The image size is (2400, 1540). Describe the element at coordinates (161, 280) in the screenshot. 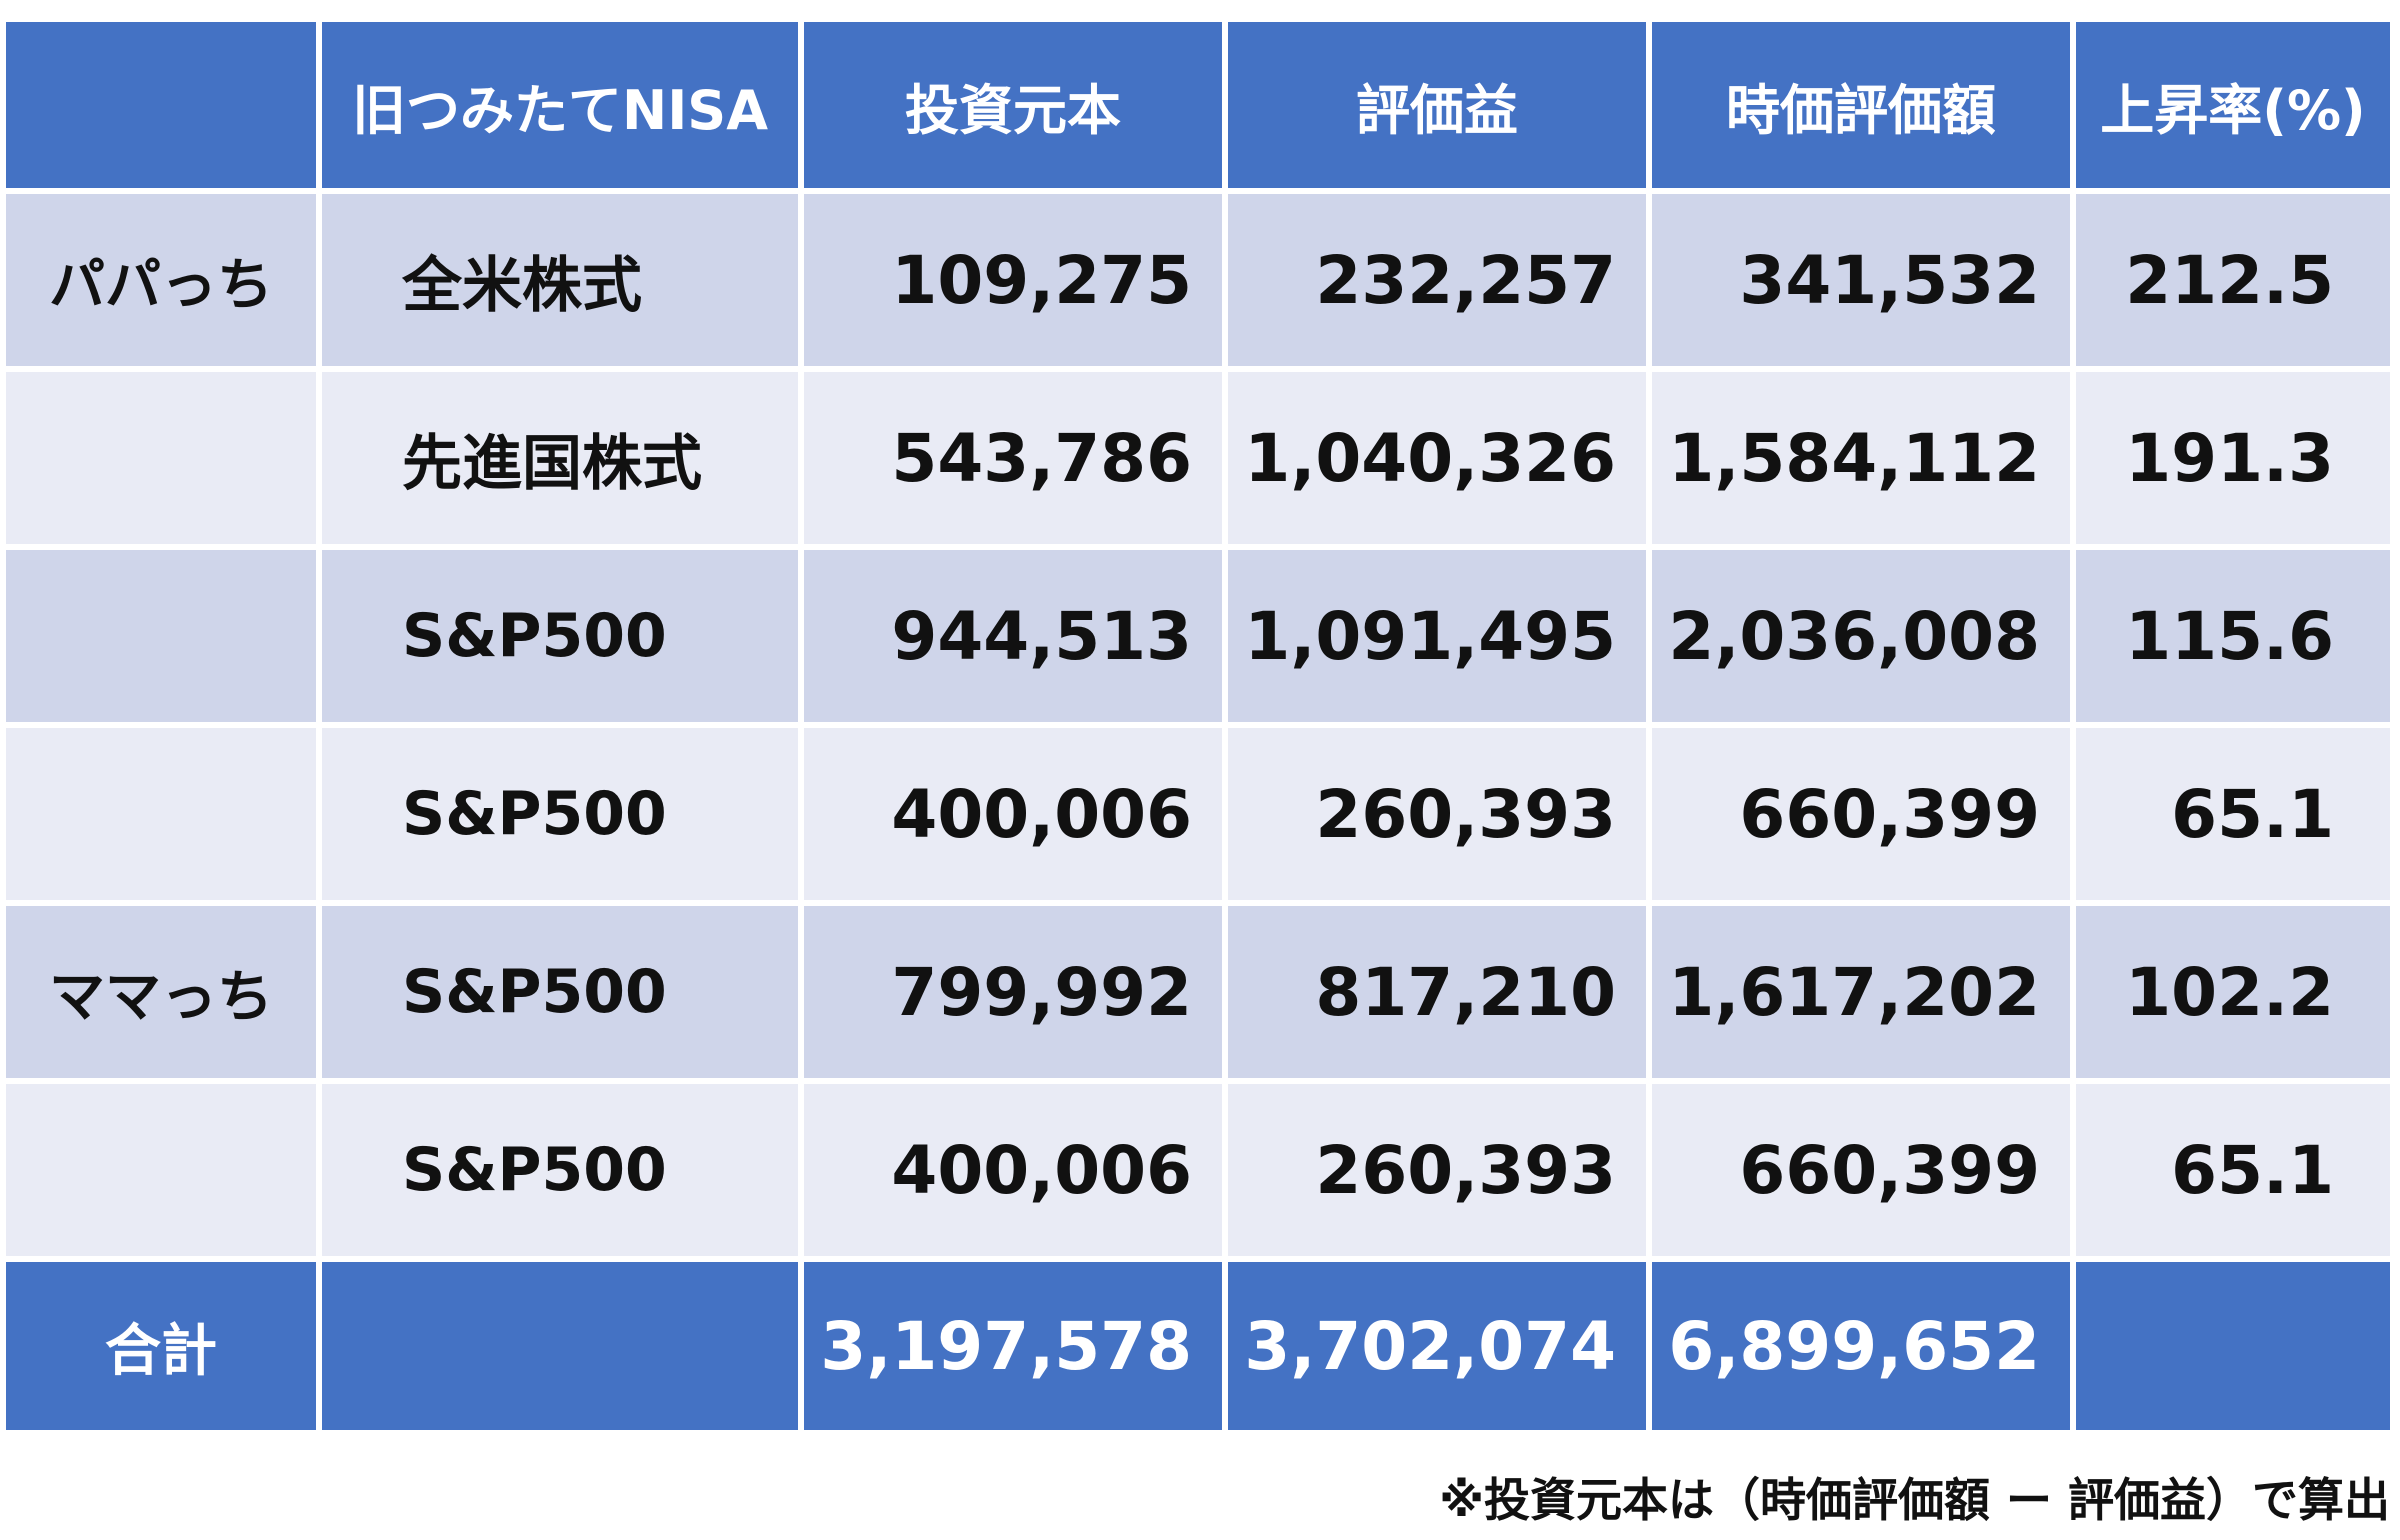

I see `owner-cell: パパっち` at that location.